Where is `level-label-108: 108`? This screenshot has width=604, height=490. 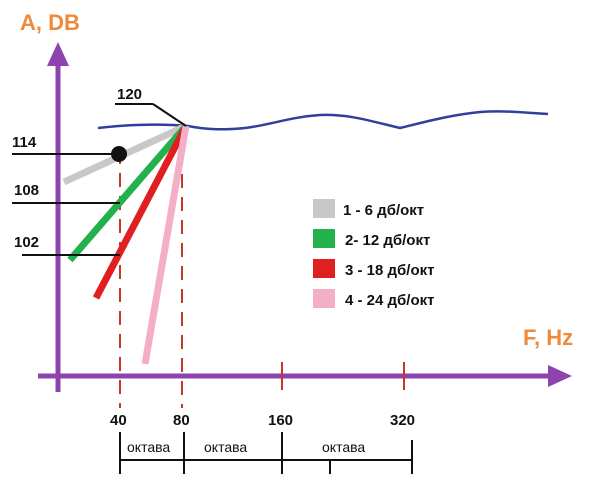
level-label-108: 108 is located at coordinates (26, 190).